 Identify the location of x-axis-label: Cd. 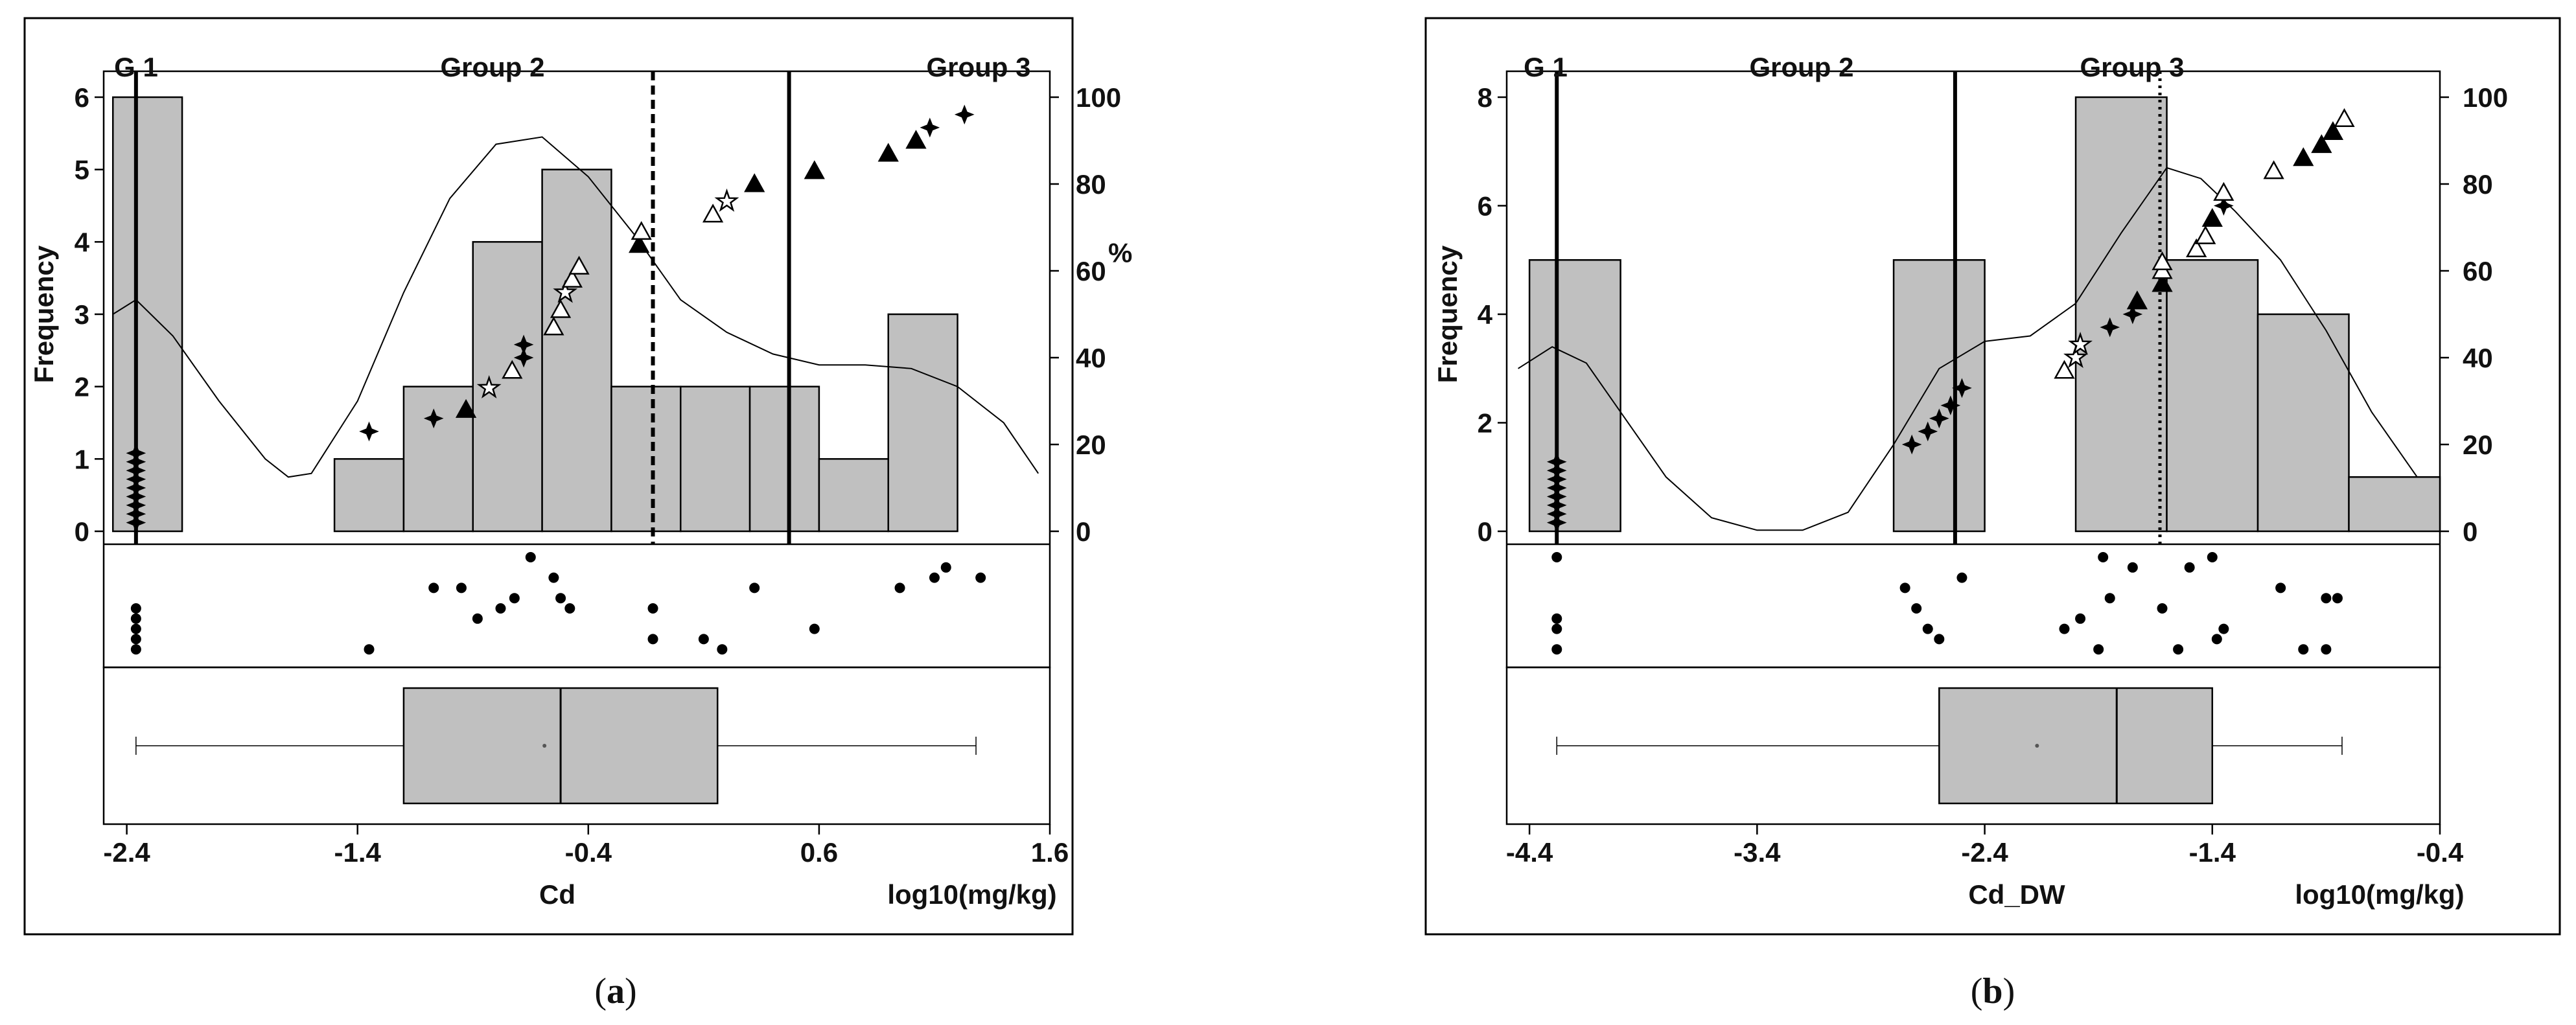
(557, 894).